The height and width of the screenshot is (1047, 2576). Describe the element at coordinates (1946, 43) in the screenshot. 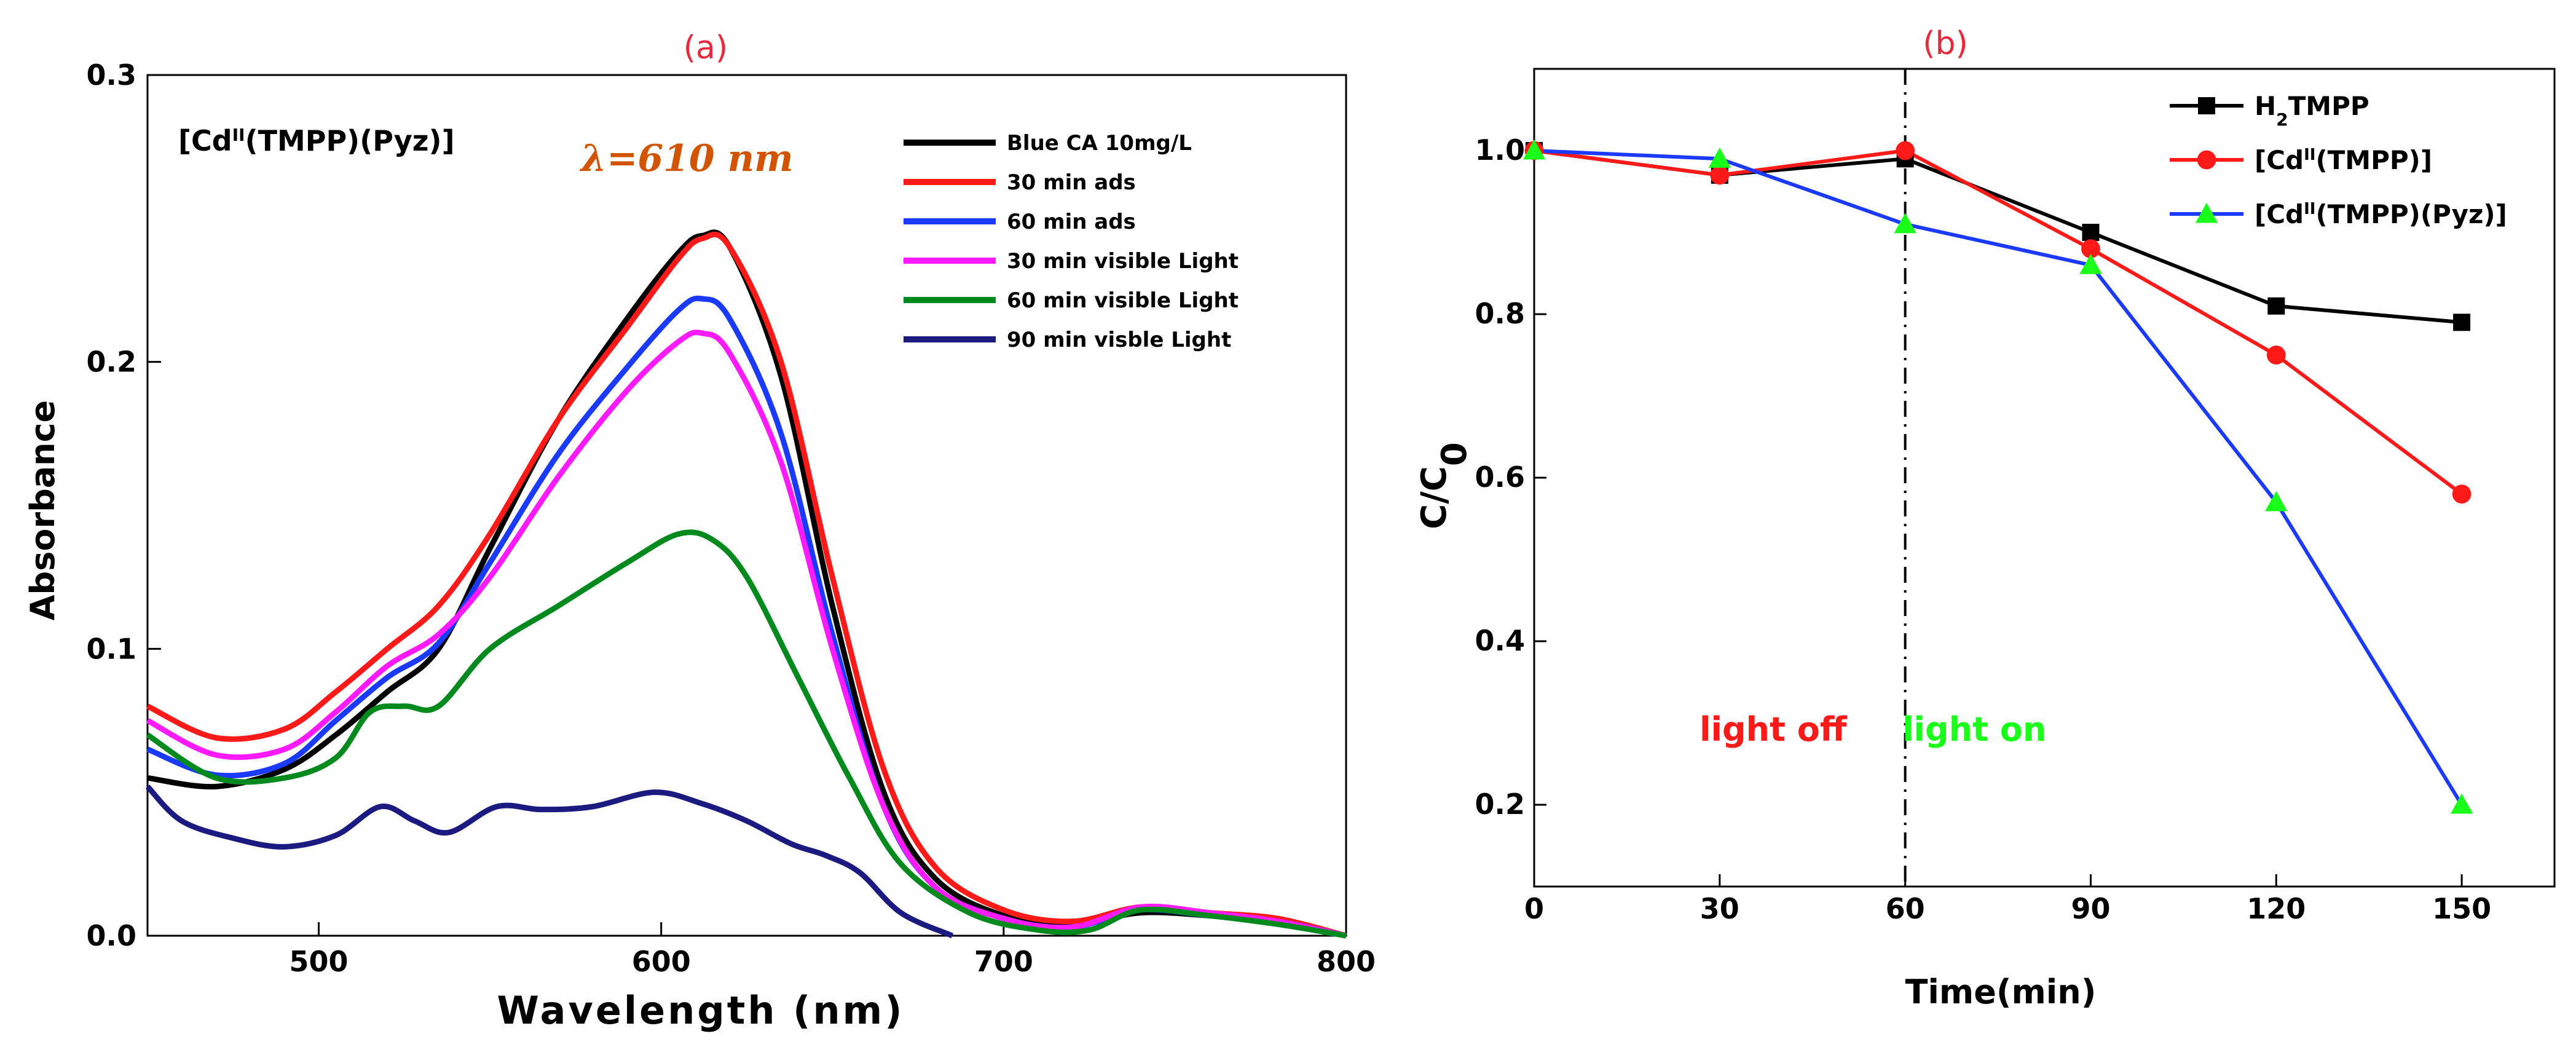

I see `panel-b-label: (b)` at that location.